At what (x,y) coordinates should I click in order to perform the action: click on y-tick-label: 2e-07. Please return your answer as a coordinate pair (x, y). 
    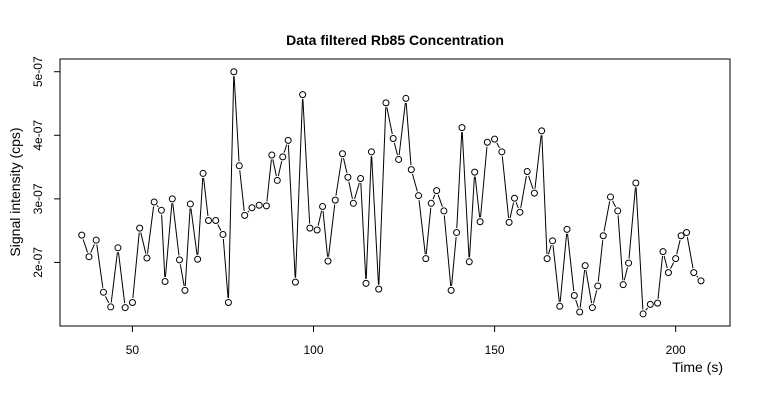
    Looking at the image, I should click on (38, 262).